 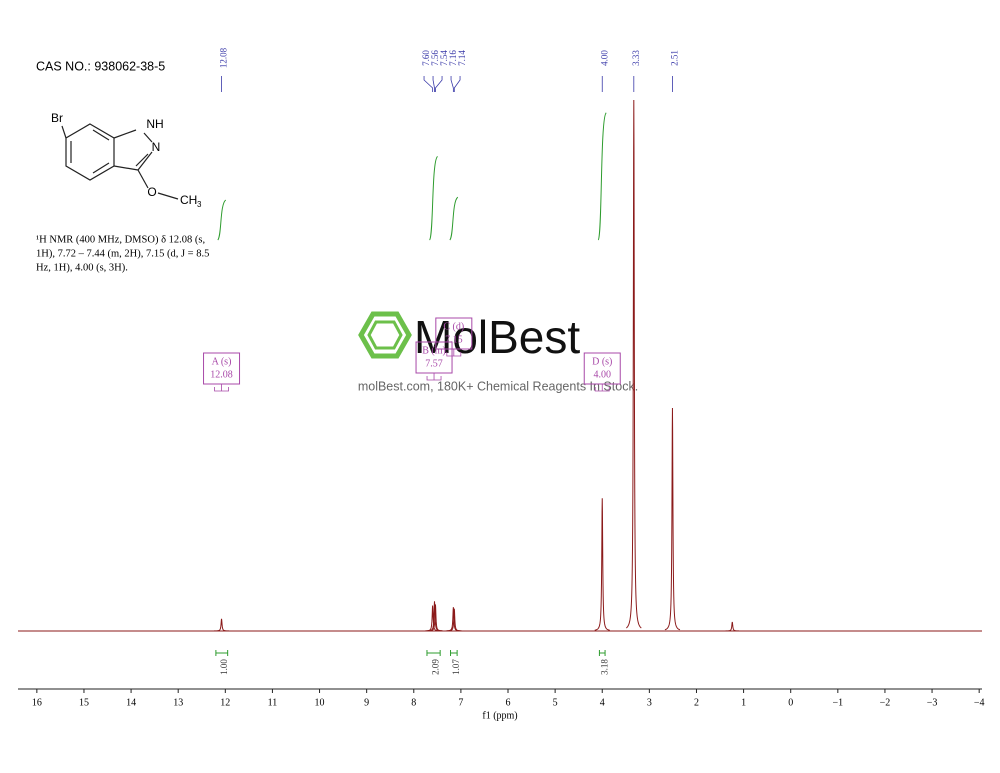 What do you see at coordinates (120, 161) in the screenshot?
I see `structure` at bounding box center [120, 161].